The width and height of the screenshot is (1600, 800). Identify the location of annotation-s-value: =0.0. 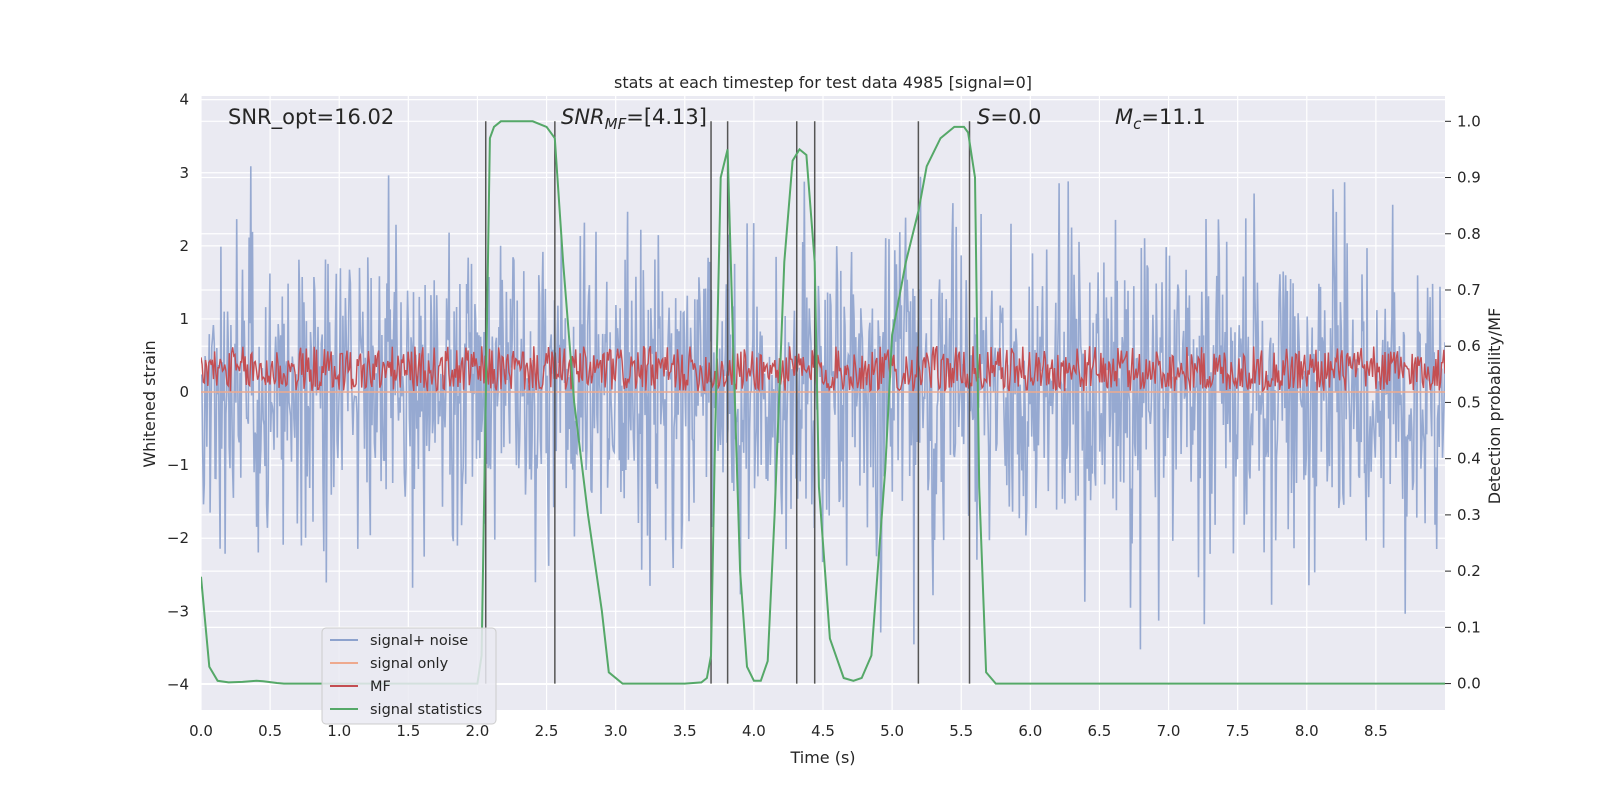
(1015, 117).